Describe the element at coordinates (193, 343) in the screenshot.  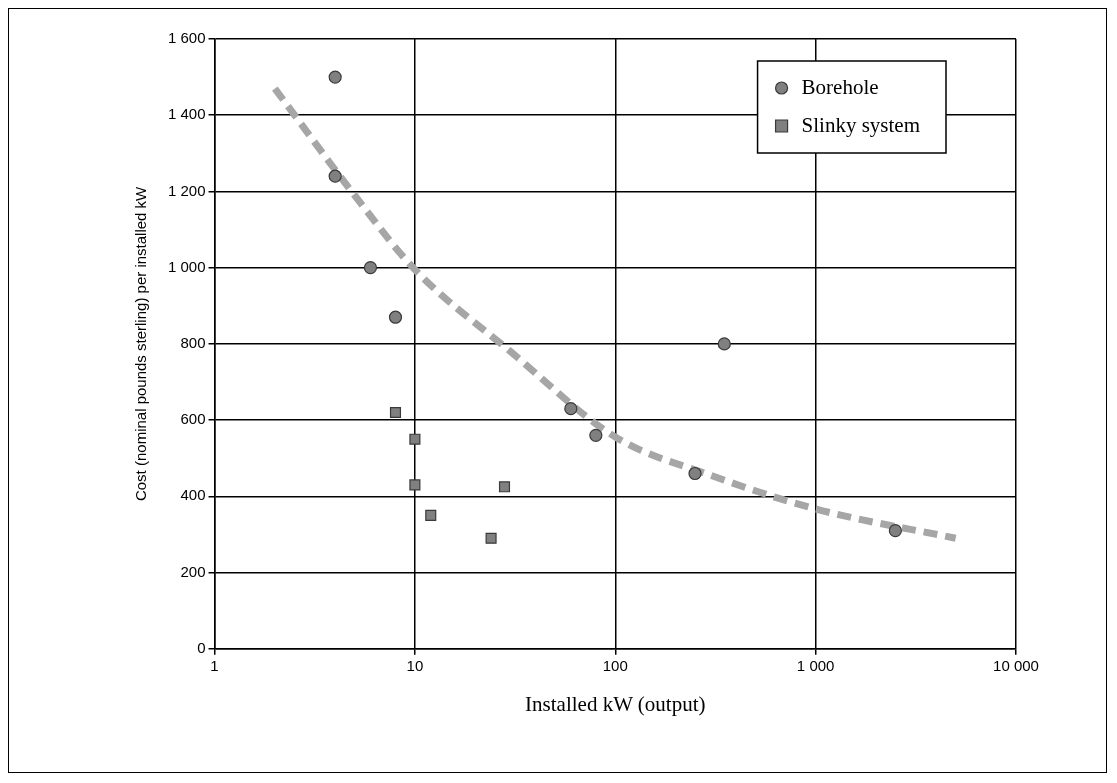
I see `y-tick-label: 800` at that location.